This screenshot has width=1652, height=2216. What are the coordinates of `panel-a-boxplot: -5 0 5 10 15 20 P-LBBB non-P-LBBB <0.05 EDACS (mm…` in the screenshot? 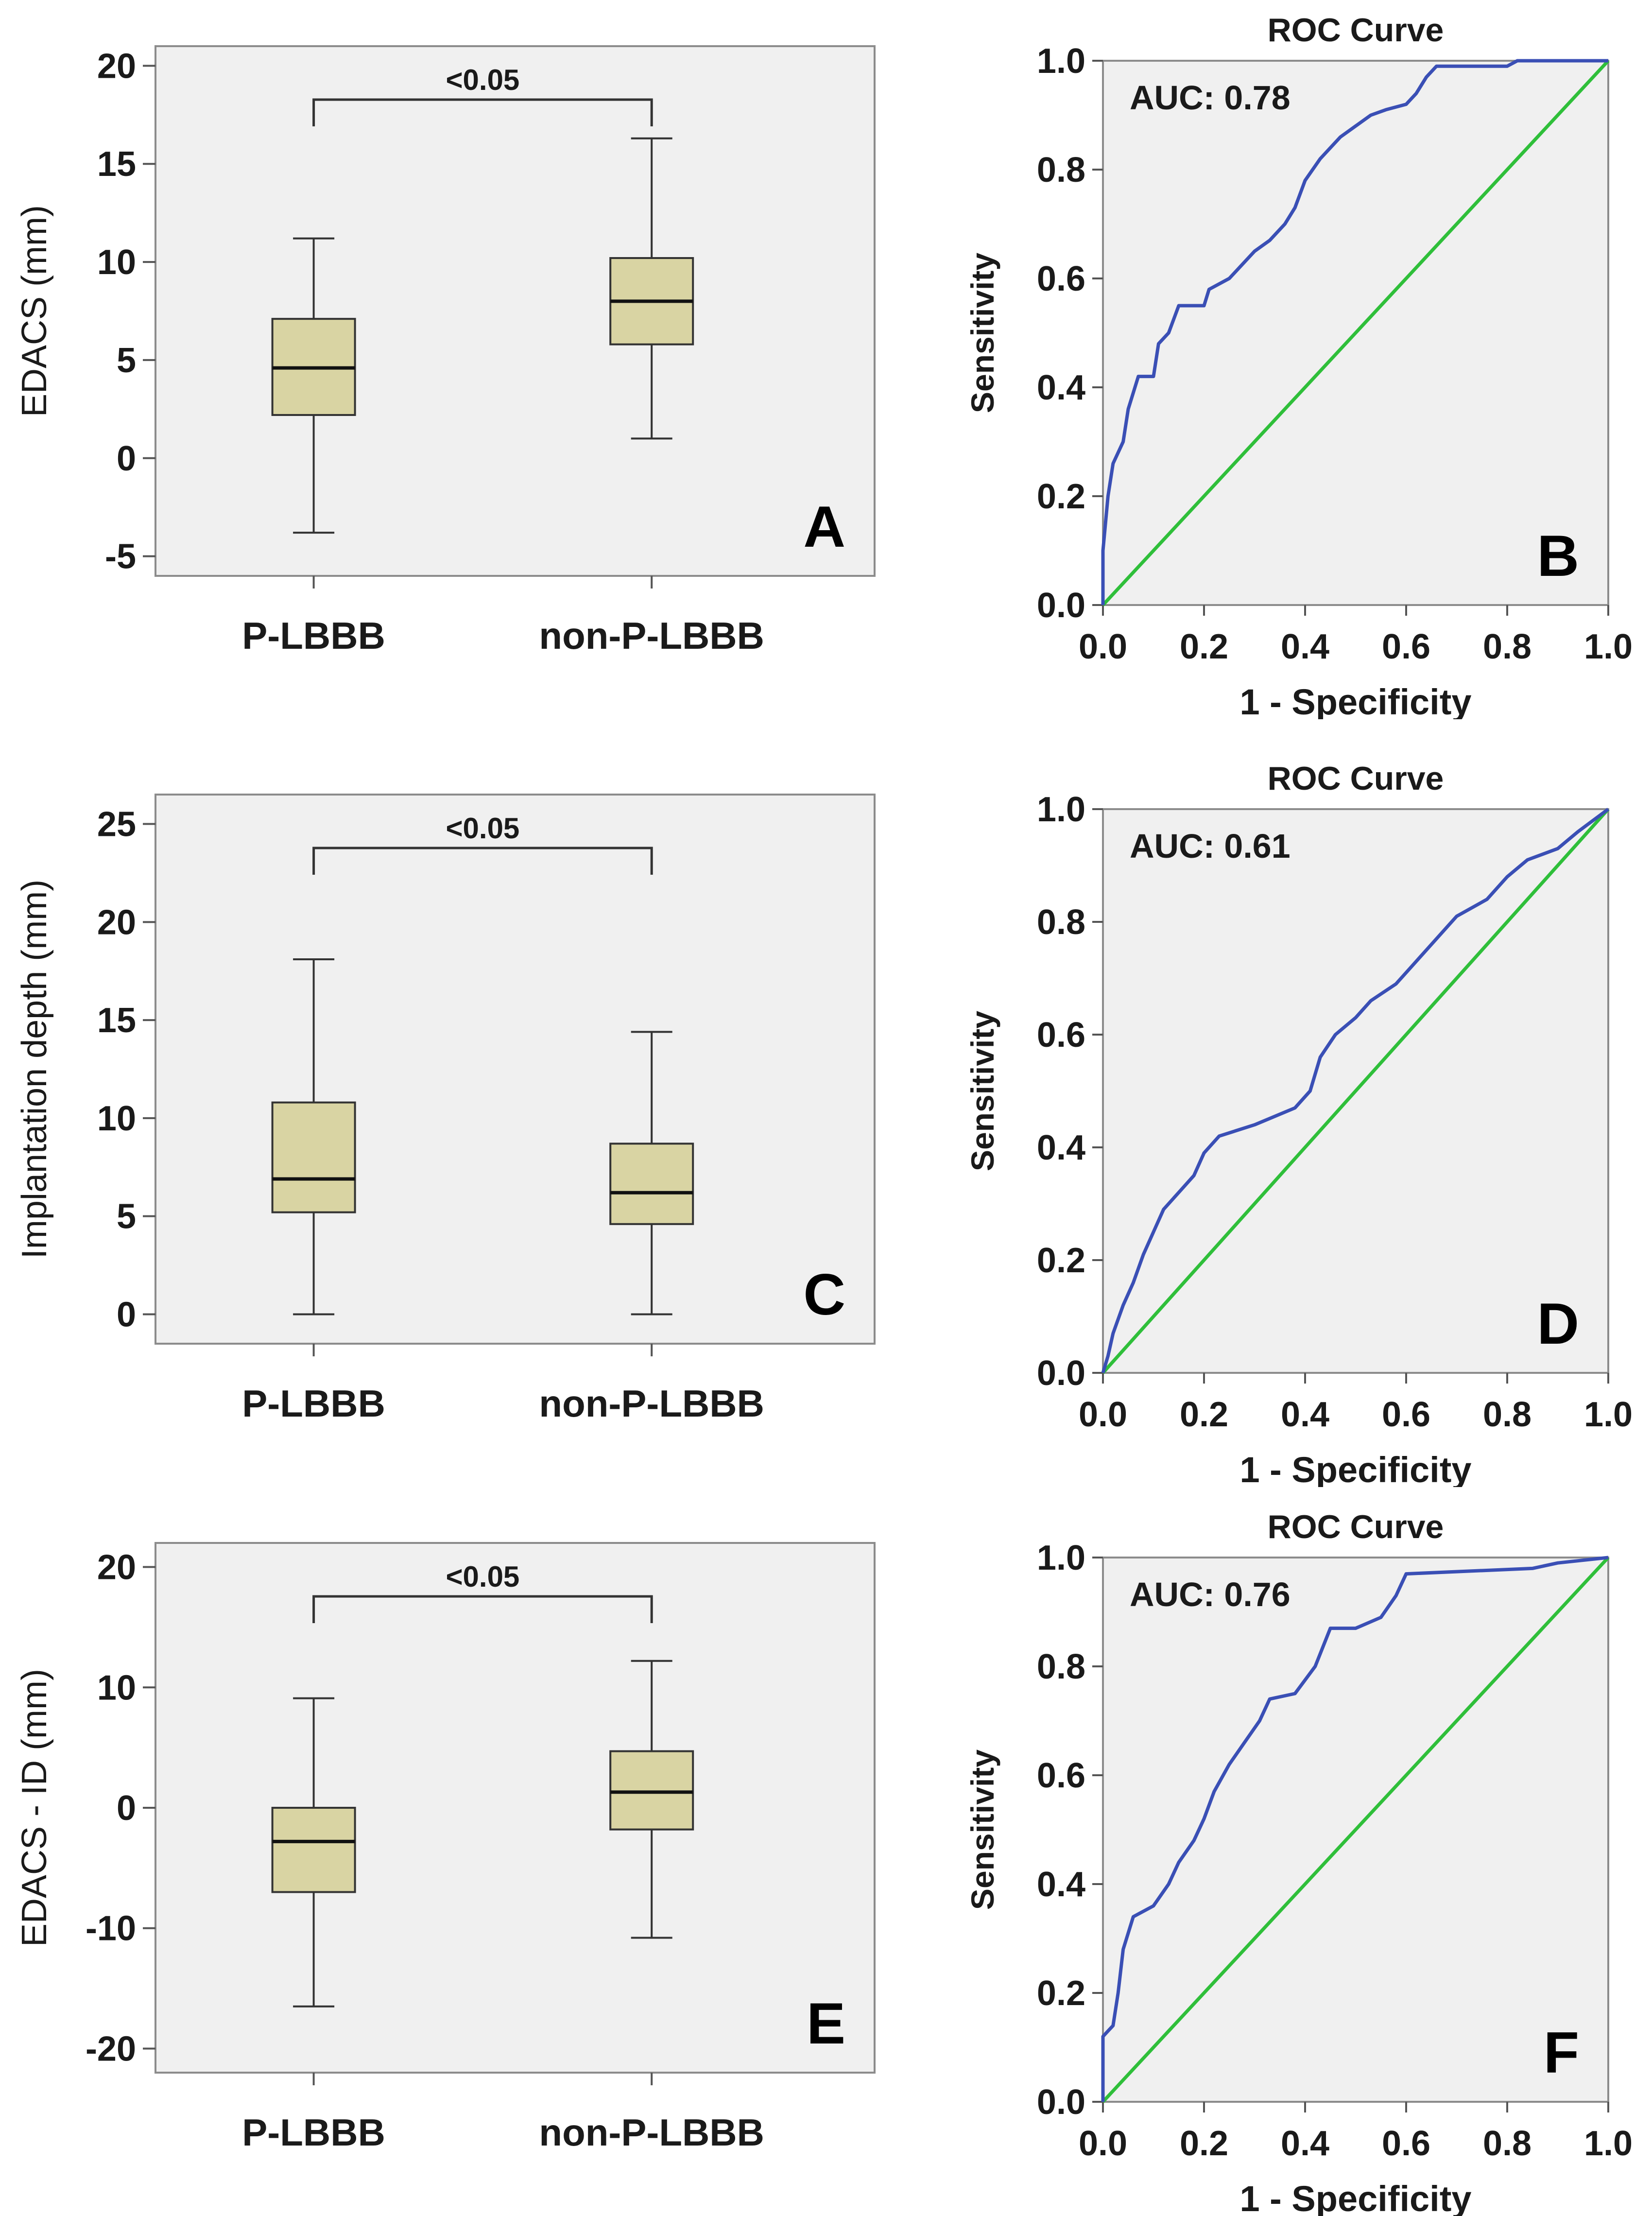 It's located at (446, 351).